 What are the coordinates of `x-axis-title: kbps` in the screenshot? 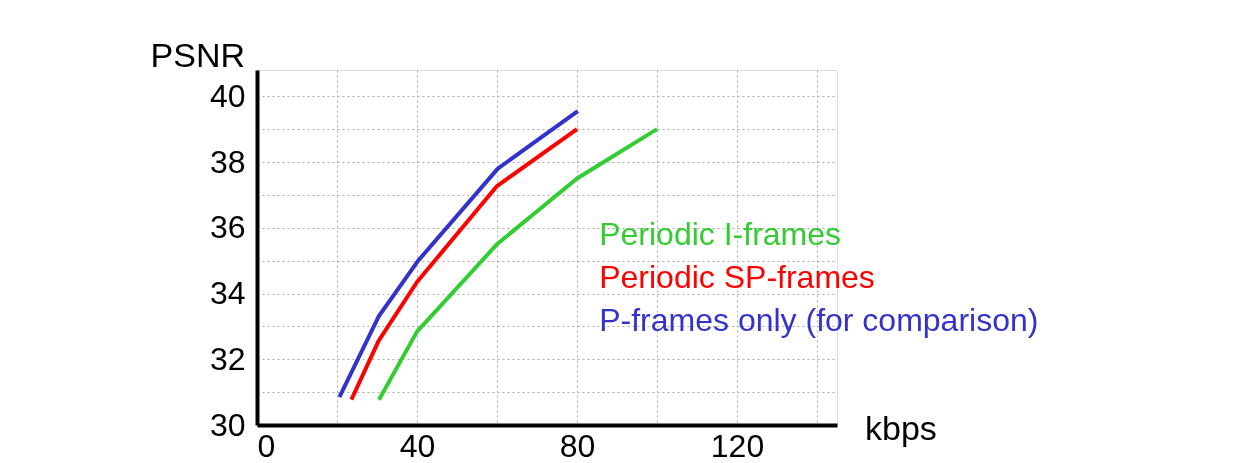 It's located at (901, 428).